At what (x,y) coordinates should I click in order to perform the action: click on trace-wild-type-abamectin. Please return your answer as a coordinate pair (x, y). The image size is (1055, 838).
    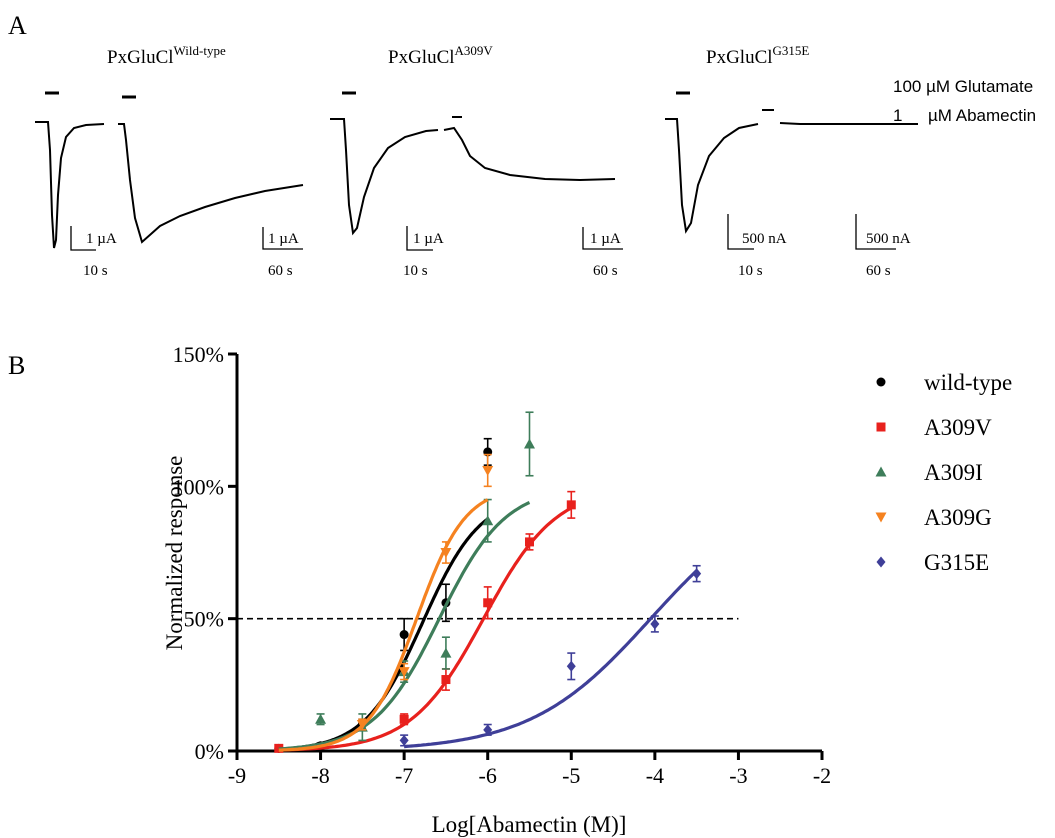
    Looking at the image, I should click on (211, 183).